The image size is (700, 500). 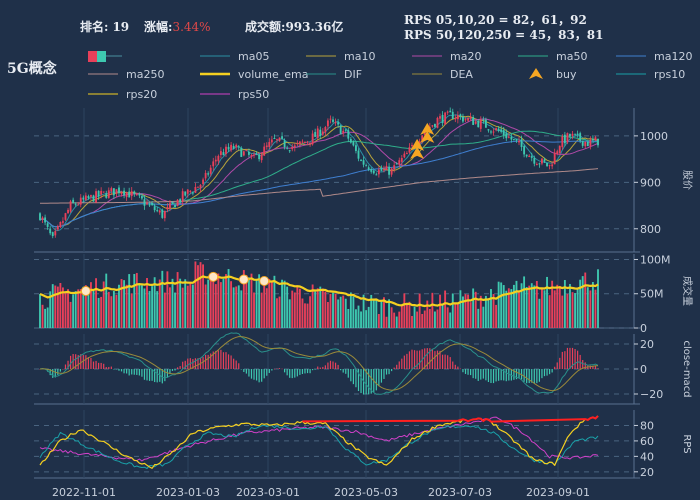 I want to click on legend-label-DIF: DIF, so click(x=353, y=74).